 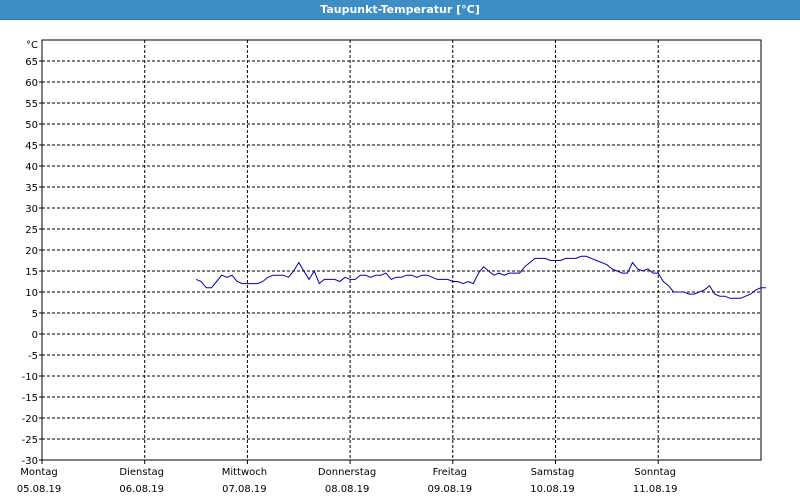 What do you see at coordinates (30, 461) in the screenshot?
I see `y-tick-label: -30` at bounding box center [30, 461].